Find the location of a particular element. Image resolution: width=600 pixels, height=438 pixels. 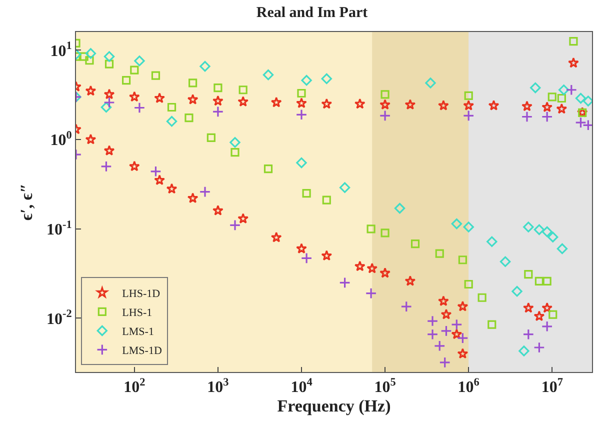

x-tick-label: 10$^{4}$ is located at coordinates (301, 386).